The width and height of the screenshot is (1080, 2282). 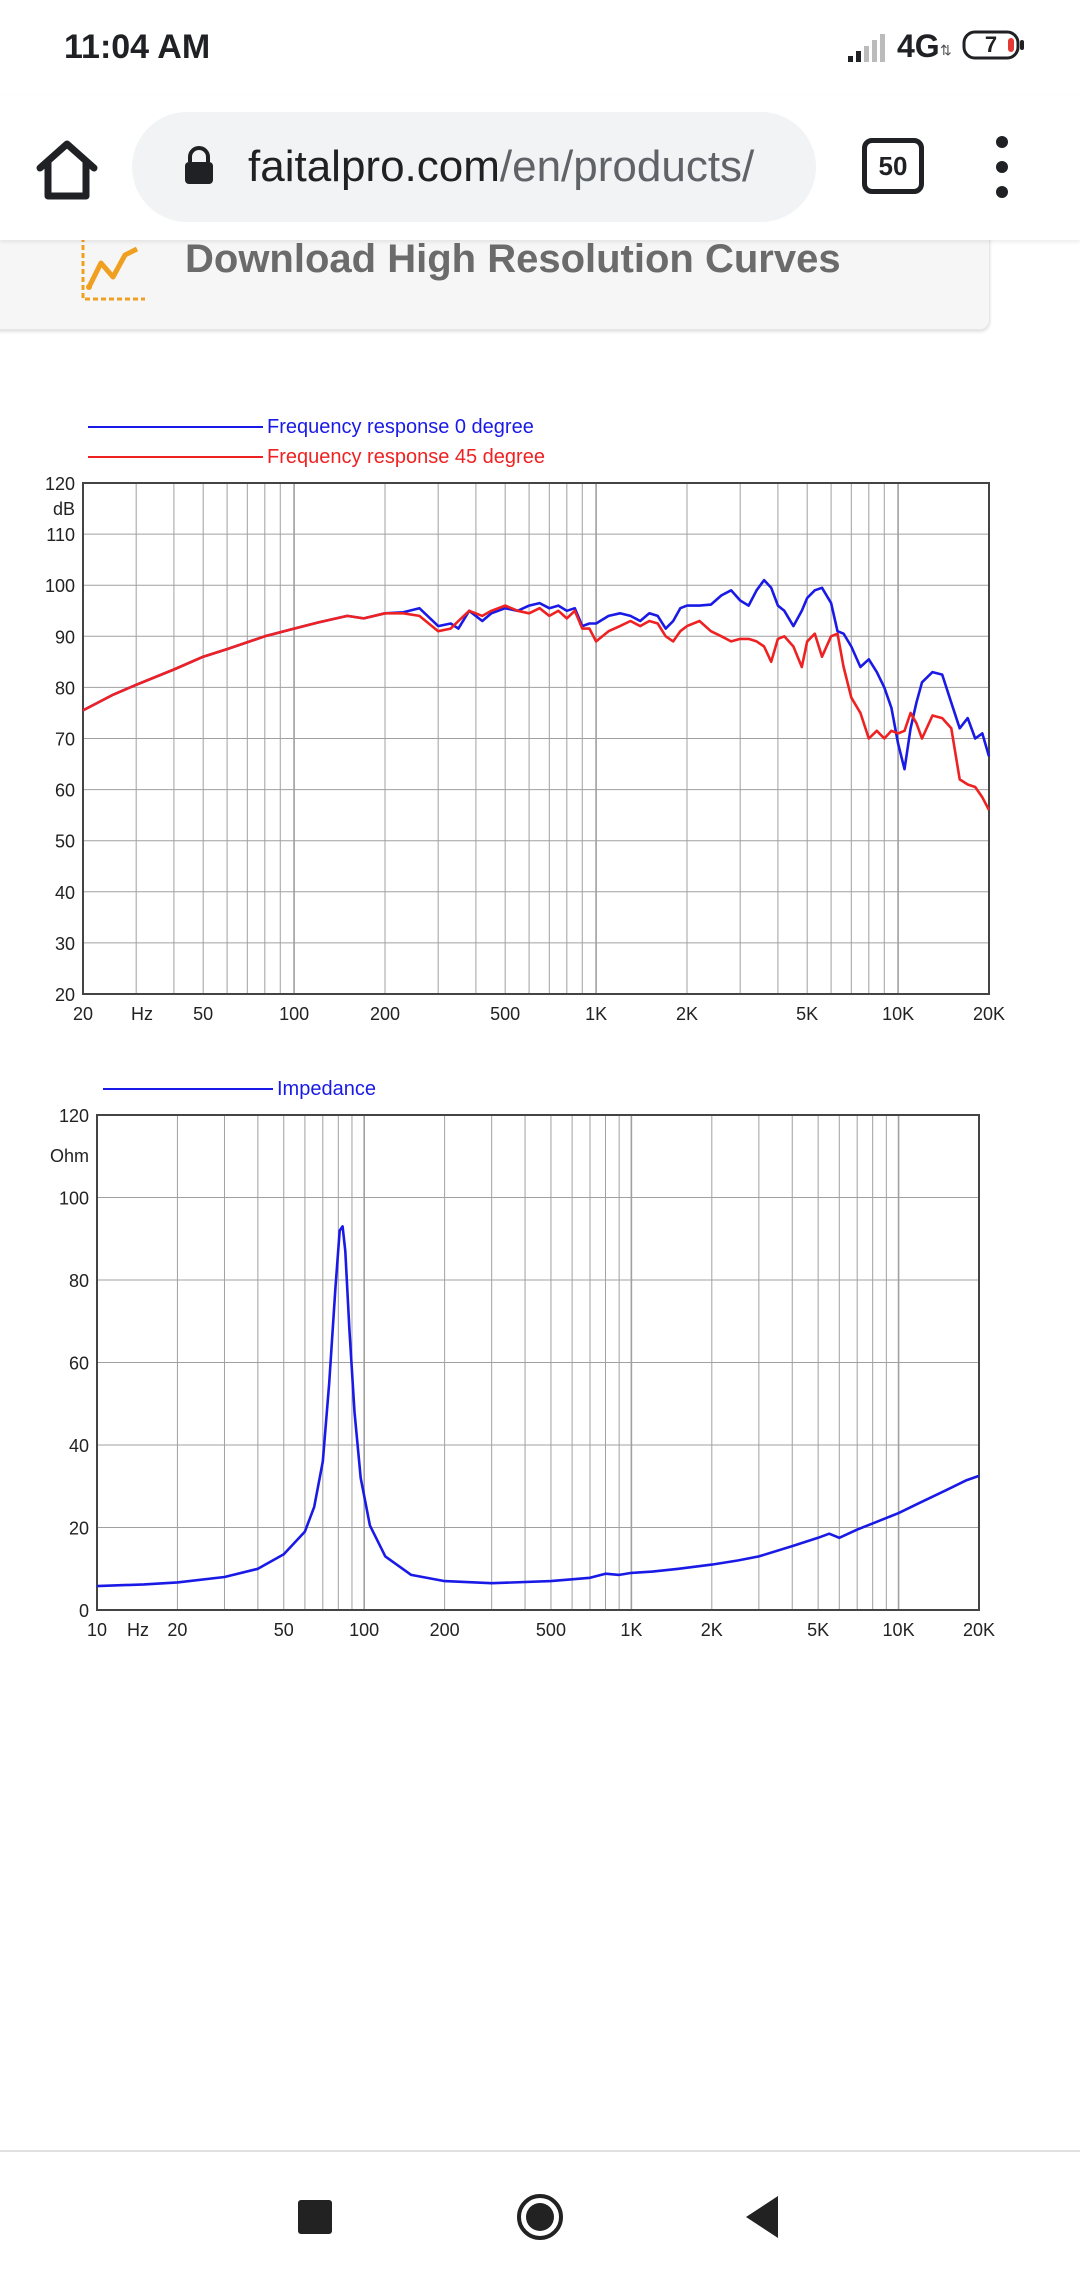 What do you see at coordinates (513, 259) in the screenshot?
I see `download-label: Download High Resolution Curves` at bounding box center [513, 259].